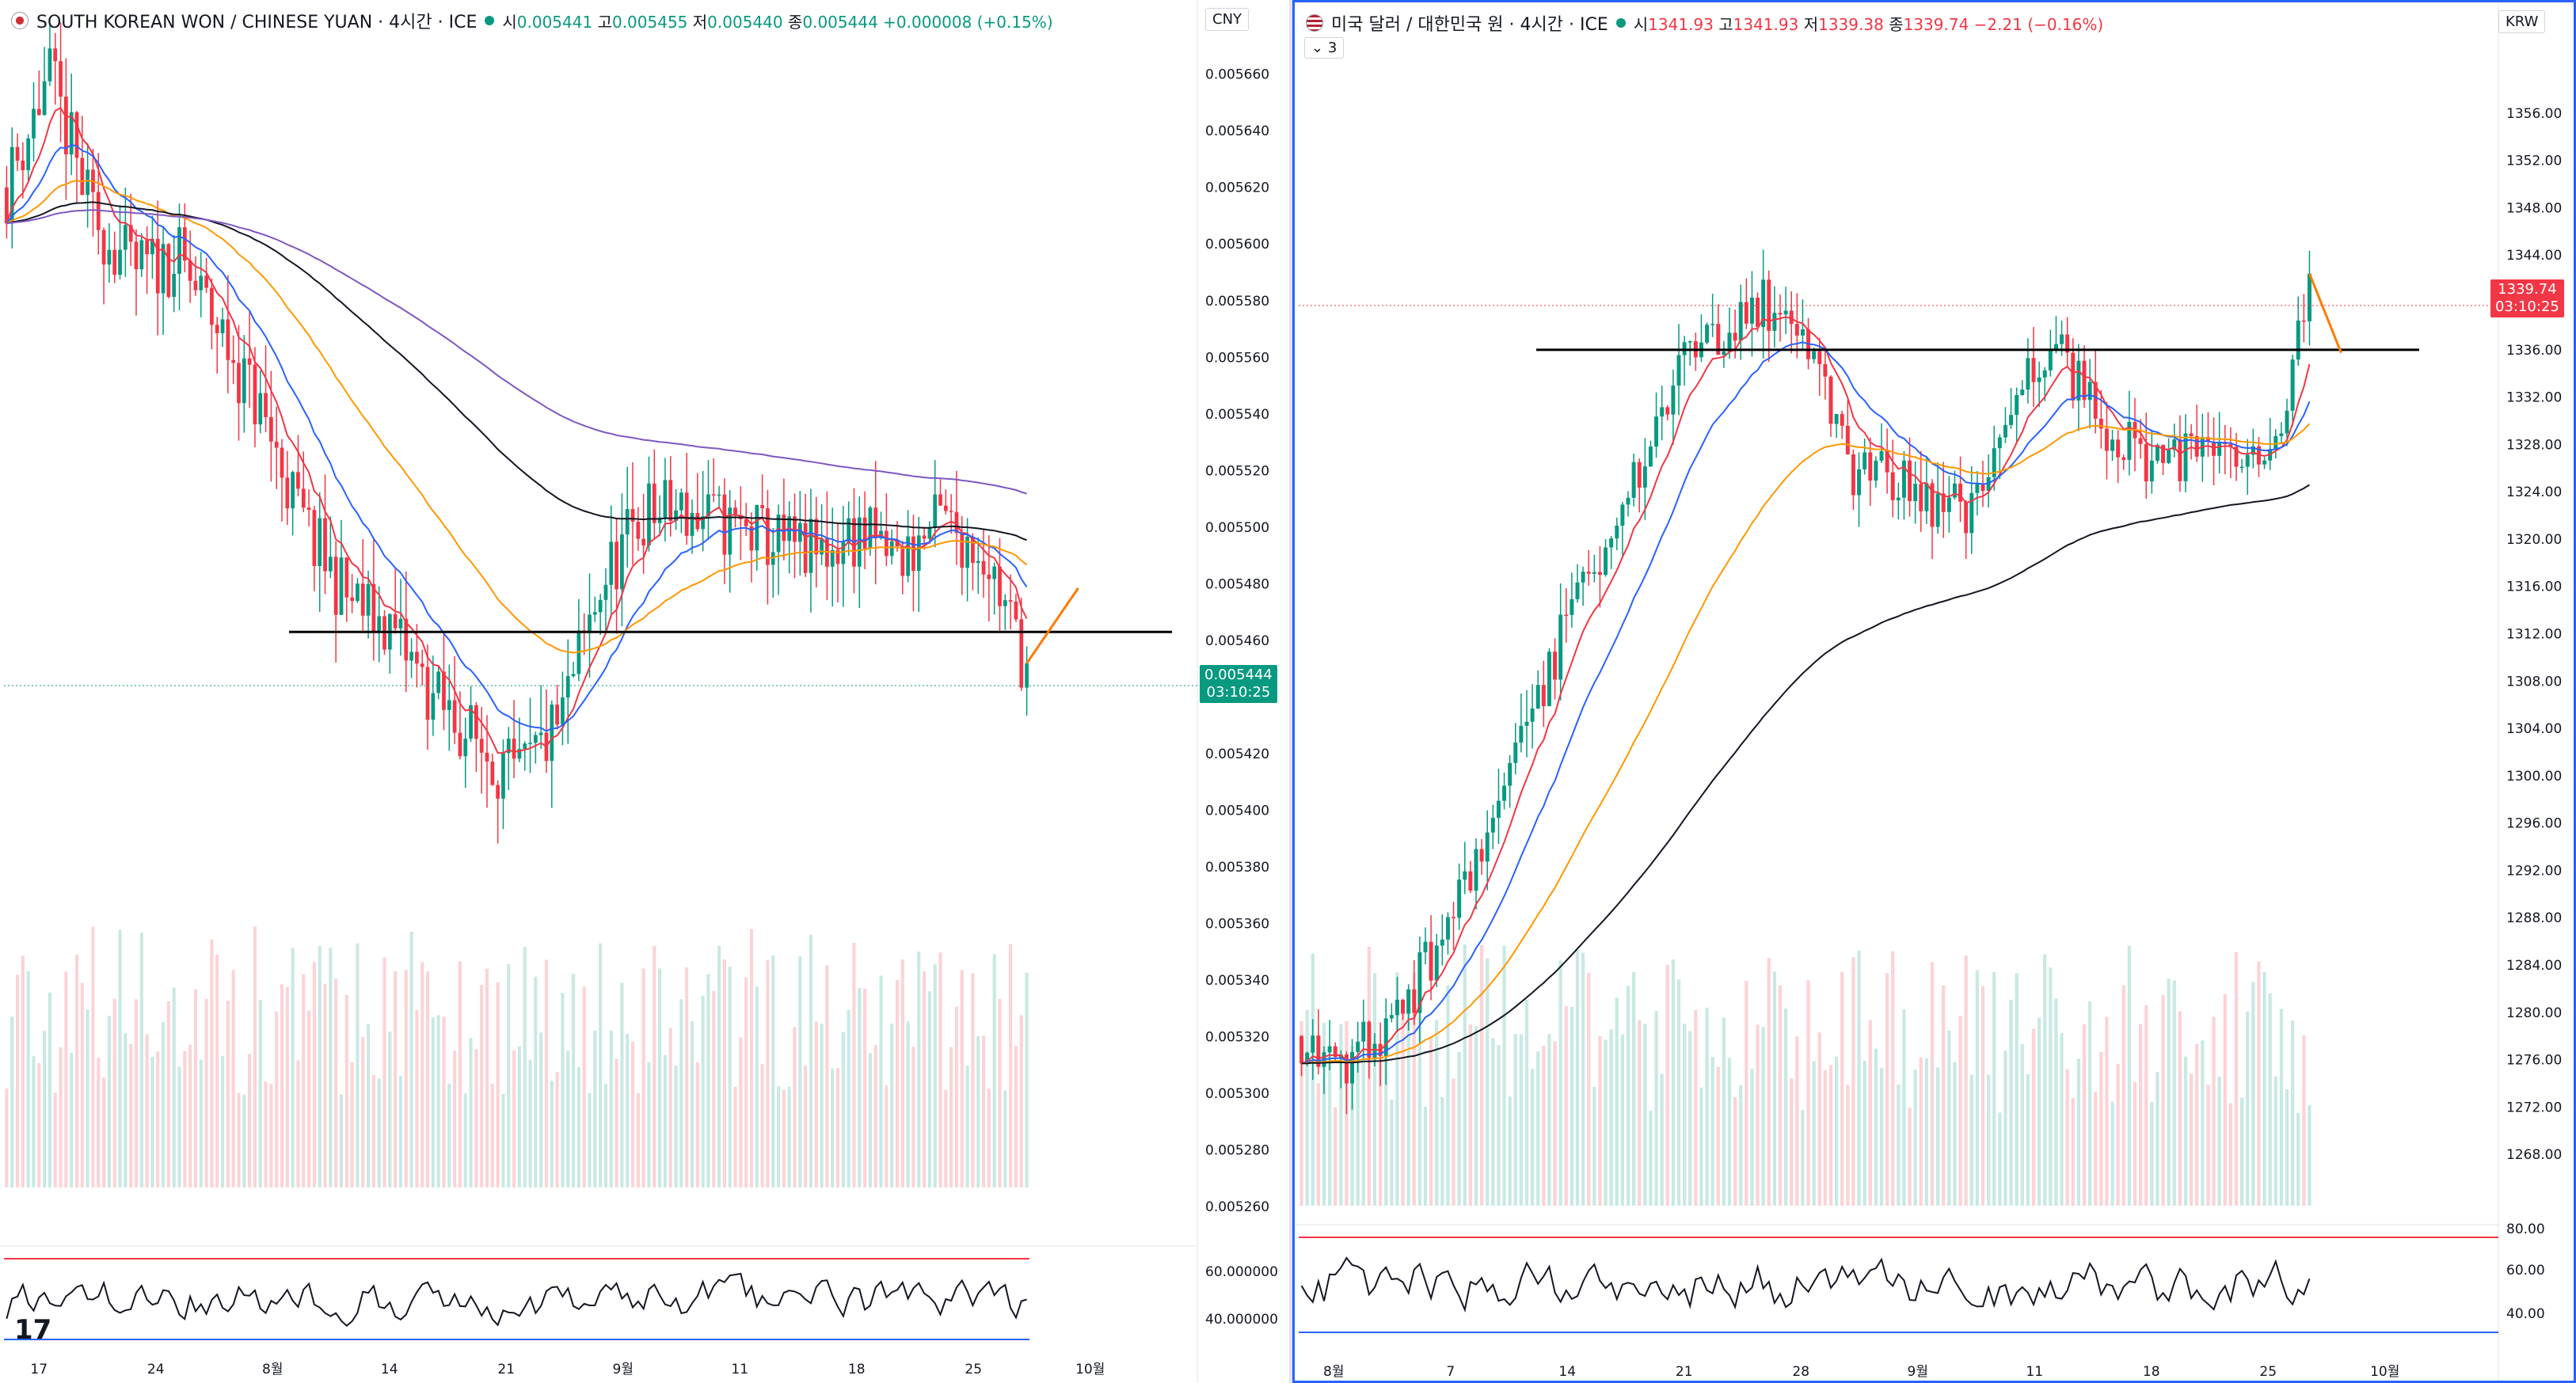 This screenshot has width=2576, height=1383. What do you see at coordinates (2525, 1229) in the screenshot?
I see `osc-tick-label: 80.00` at bounding box center [2525, 1229].